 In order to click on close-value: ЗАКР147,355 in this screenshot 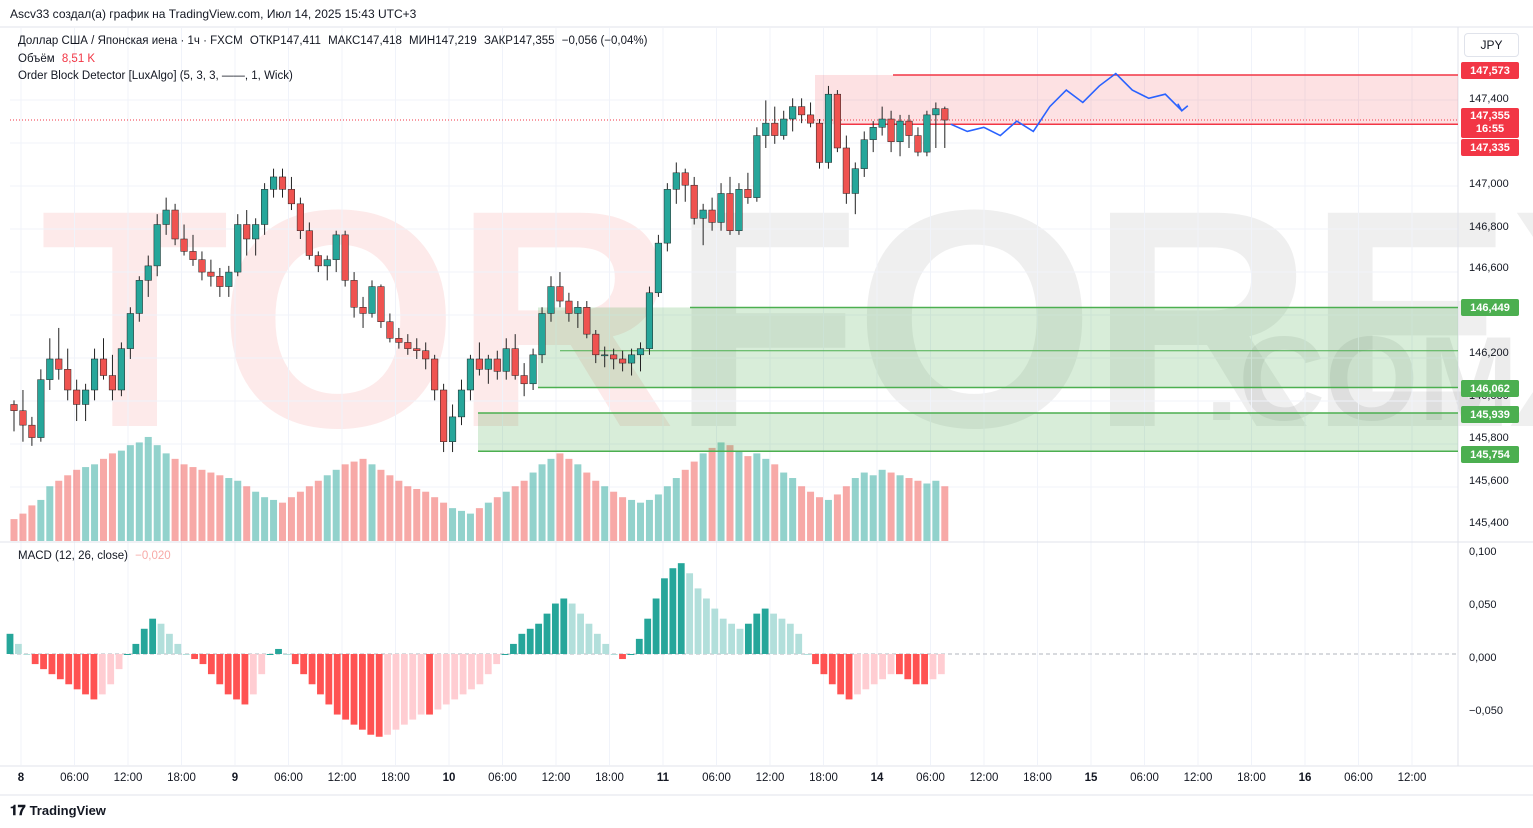, I will do `click(519, 41)`.